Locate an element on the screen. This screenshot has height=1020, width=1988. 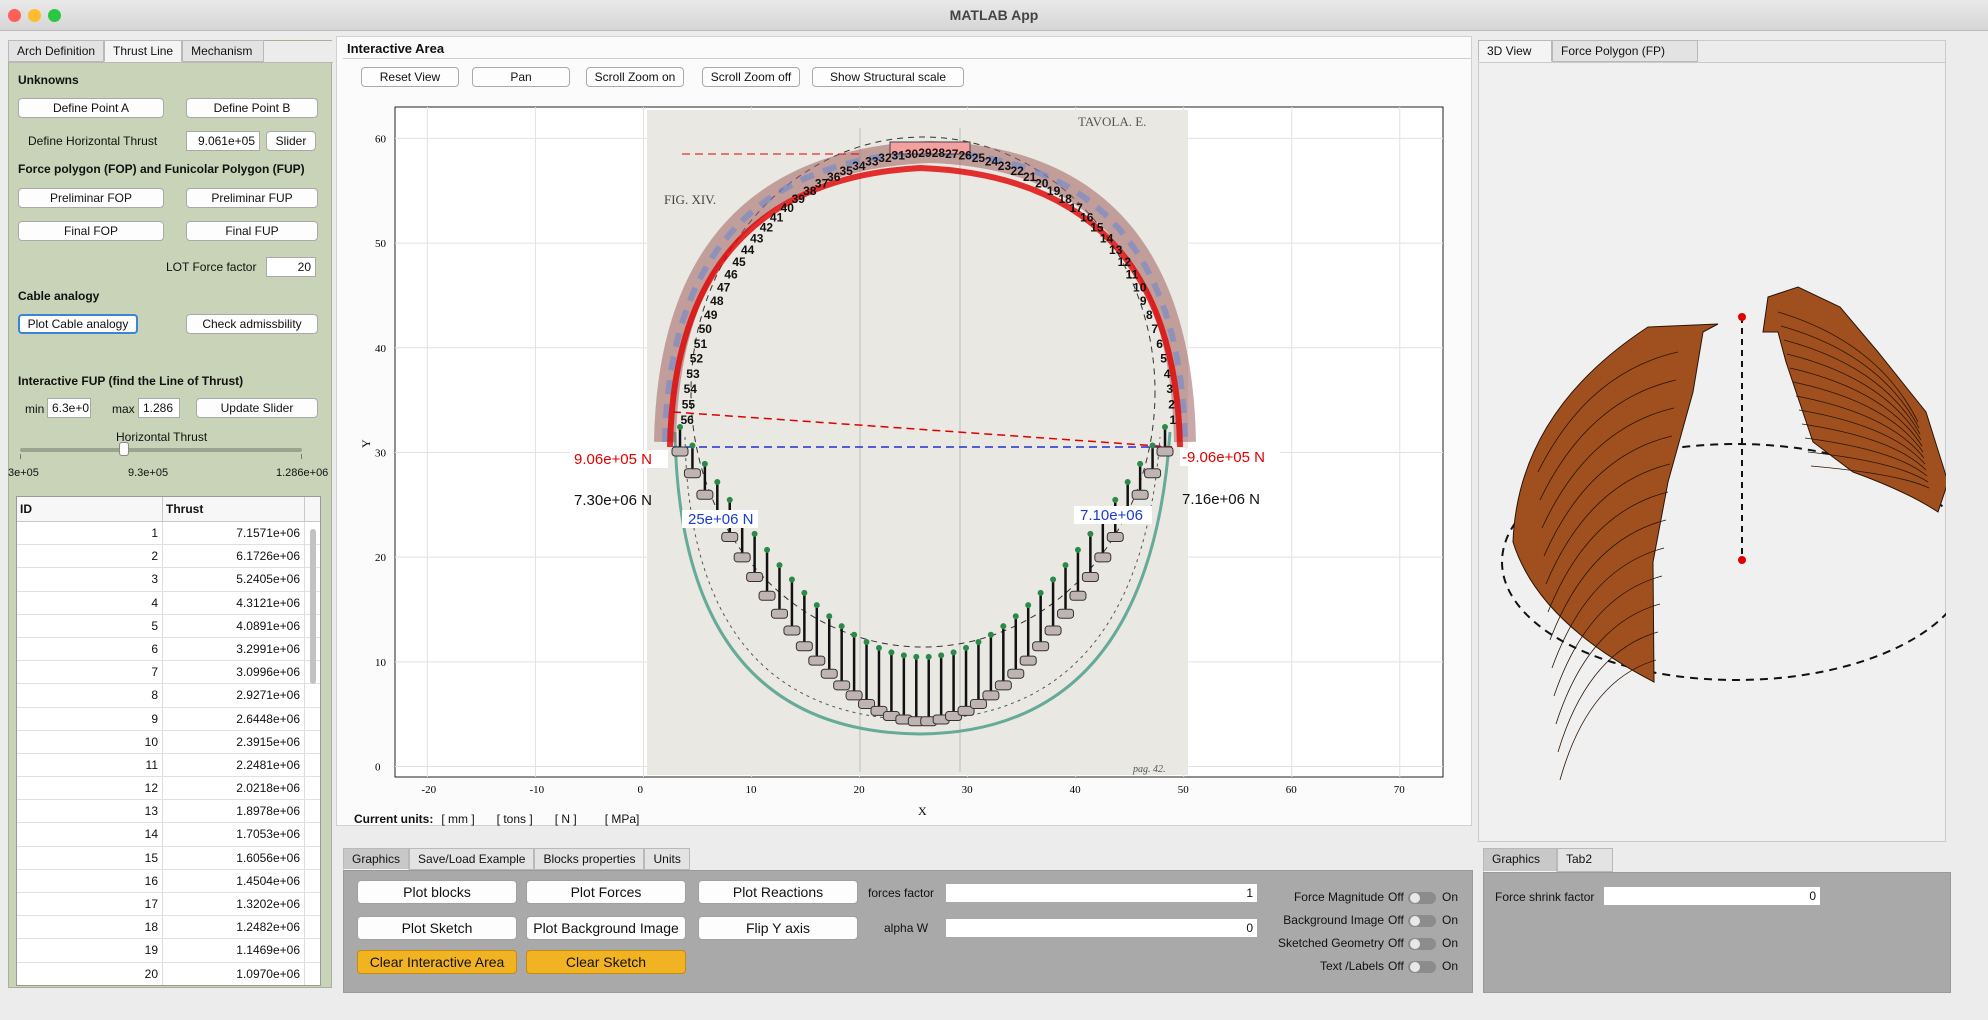
y-tick-label: 20 is located at coordinates (381, 558).